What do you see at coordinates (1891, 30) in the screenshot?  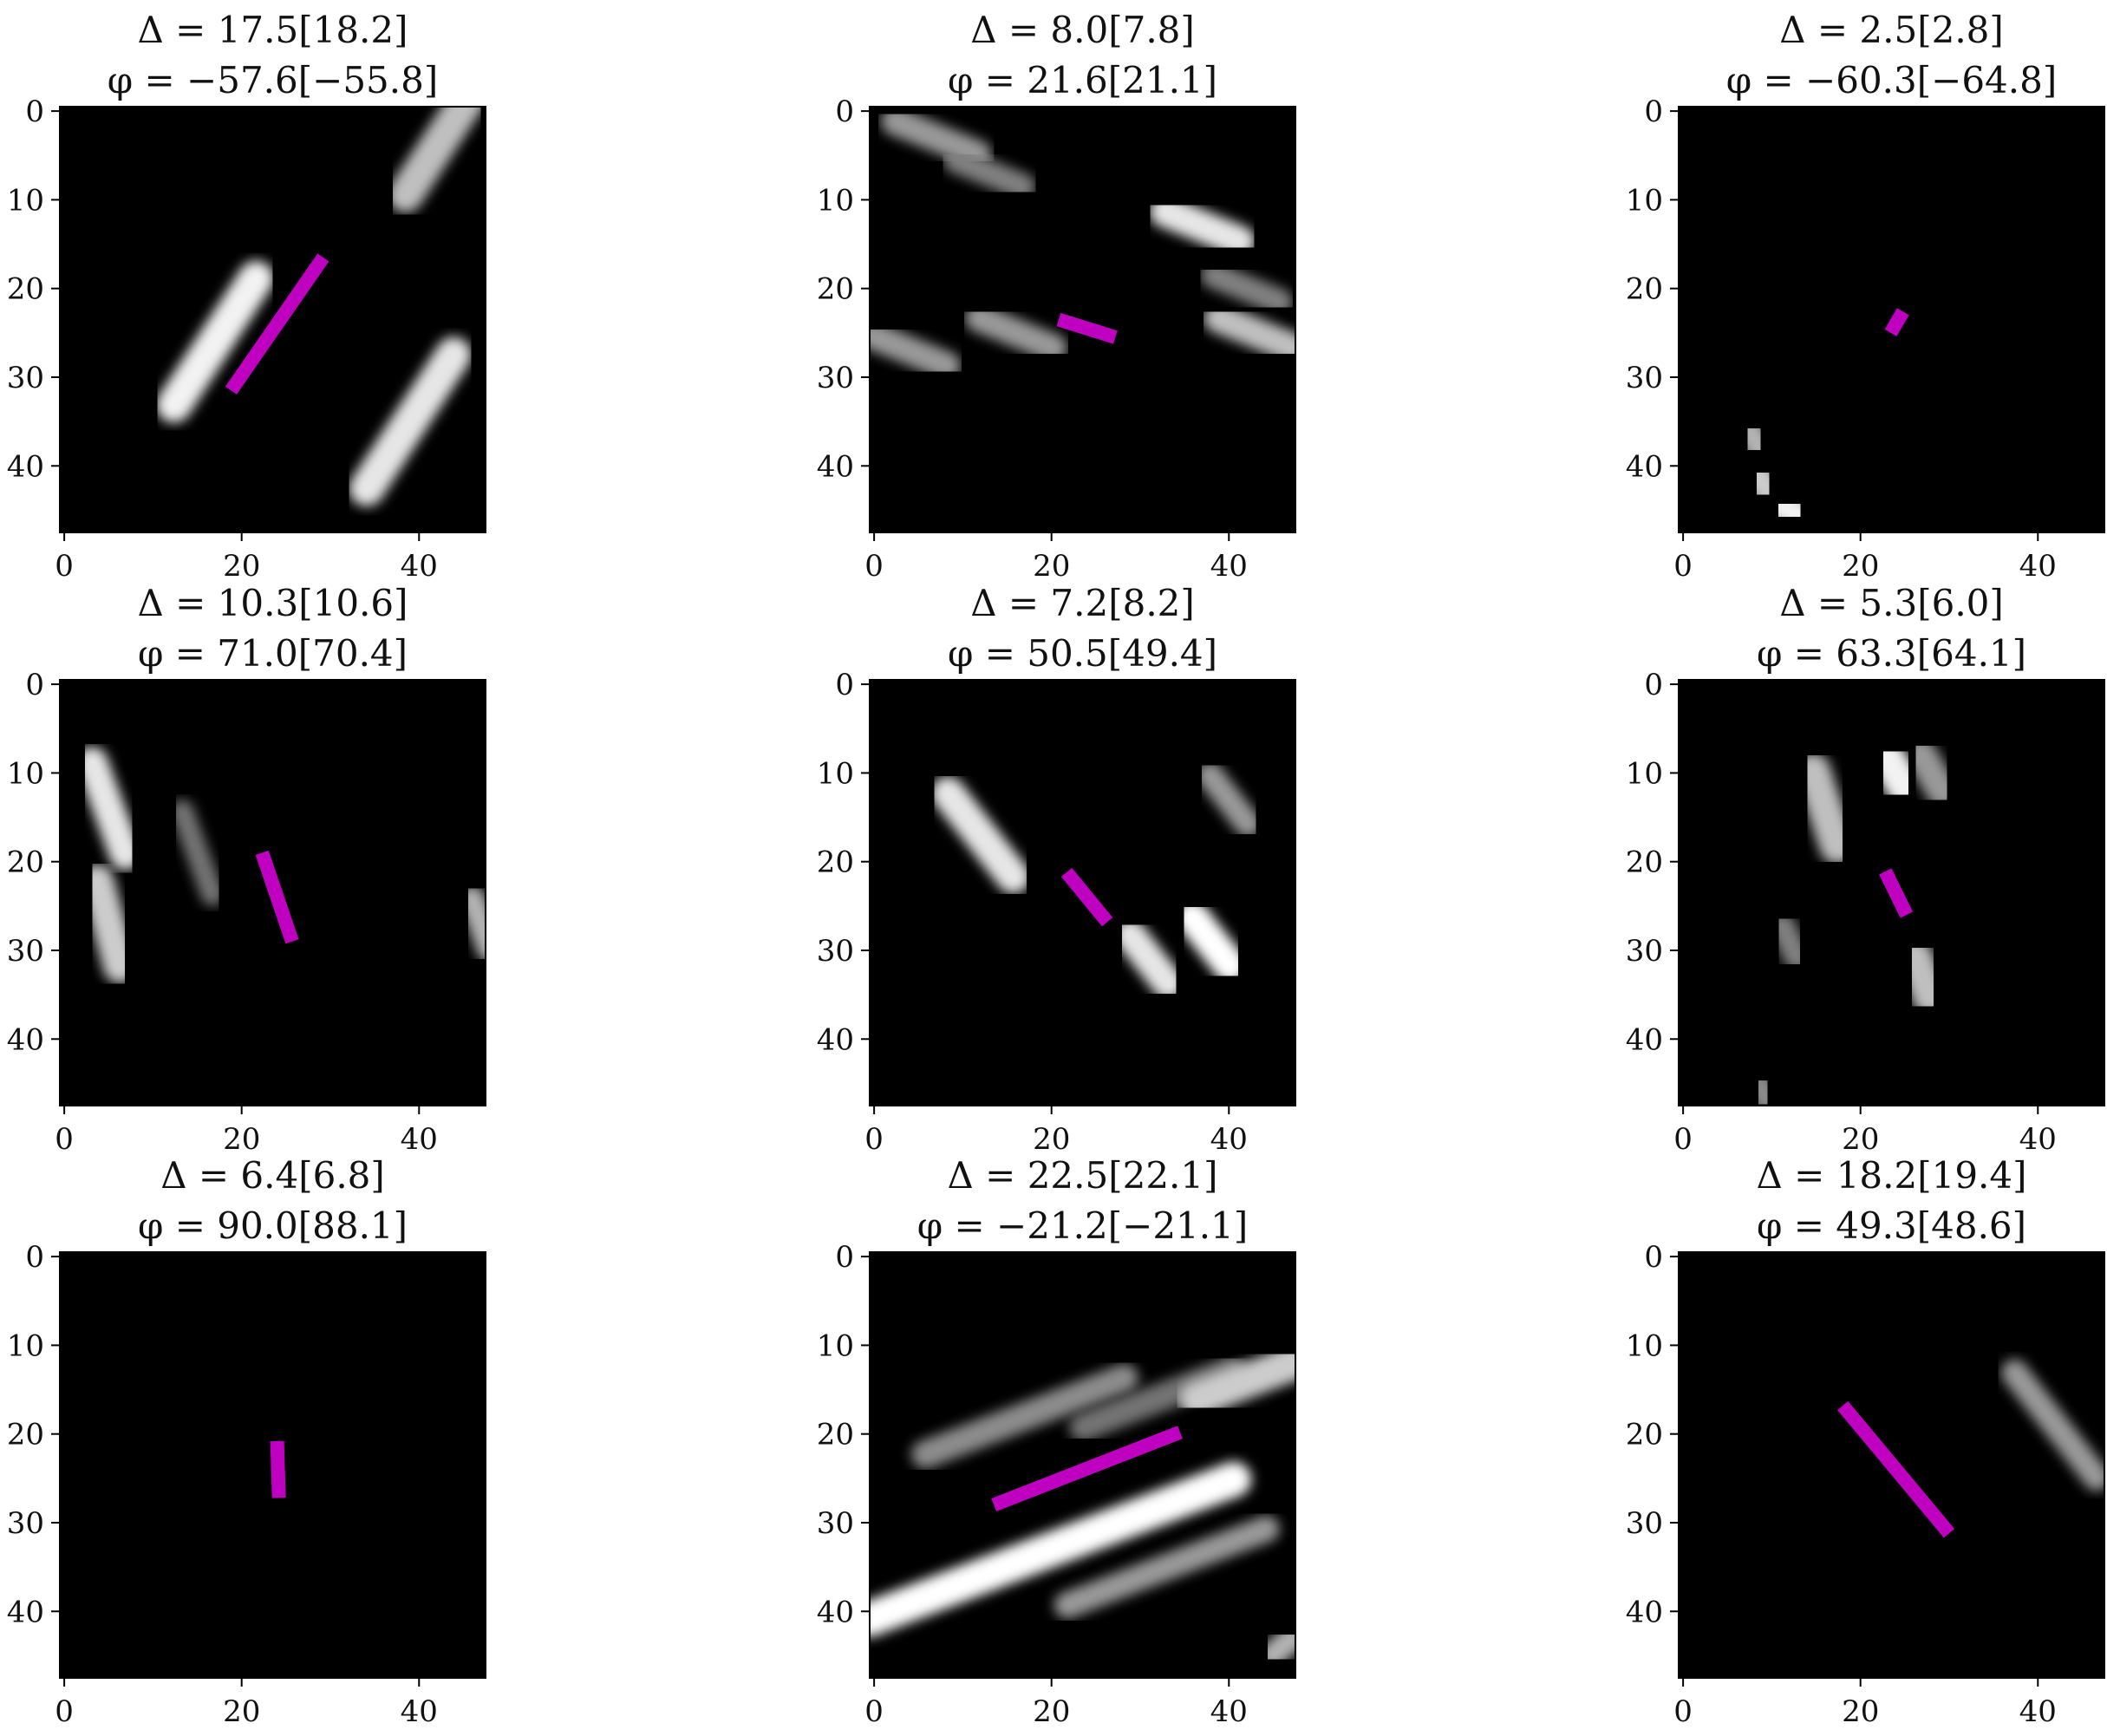 I see `panel-title-delta: Δ = 2.5[2.8]` at bounding box center [1891, 30].